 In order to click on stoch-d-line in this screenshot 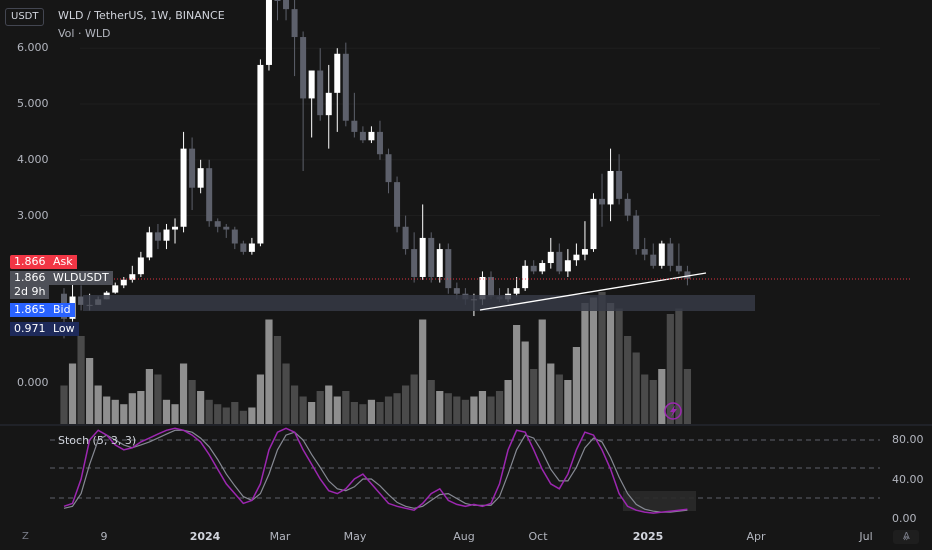, I will do `click(375, 471)`.